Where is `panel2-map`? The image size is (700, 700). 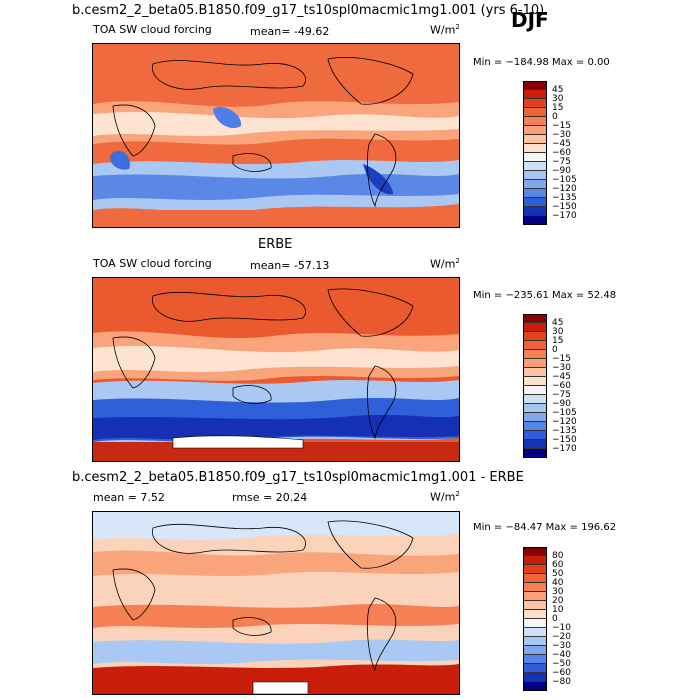 panel2-map is located at coordinates (276, 369).